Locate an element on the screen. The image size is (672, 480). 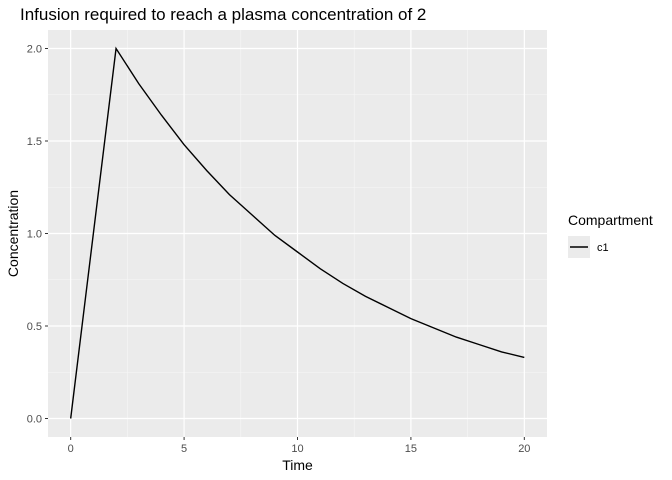
x-tick-label: 15 is located at coordinates (411, 449).